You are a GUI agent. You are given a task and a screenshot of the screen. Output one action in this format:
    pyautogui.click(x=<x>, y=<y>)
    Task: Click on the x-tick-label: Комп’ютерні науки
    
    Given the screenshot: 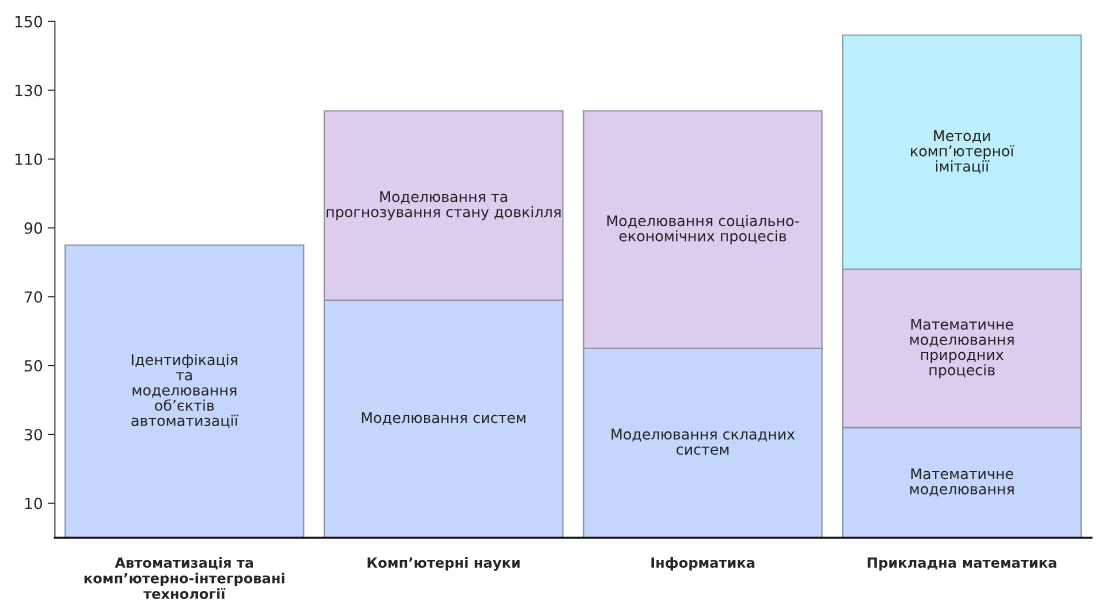 What is the action you would take?
    pyautogui.click(x=443, y=564)
    